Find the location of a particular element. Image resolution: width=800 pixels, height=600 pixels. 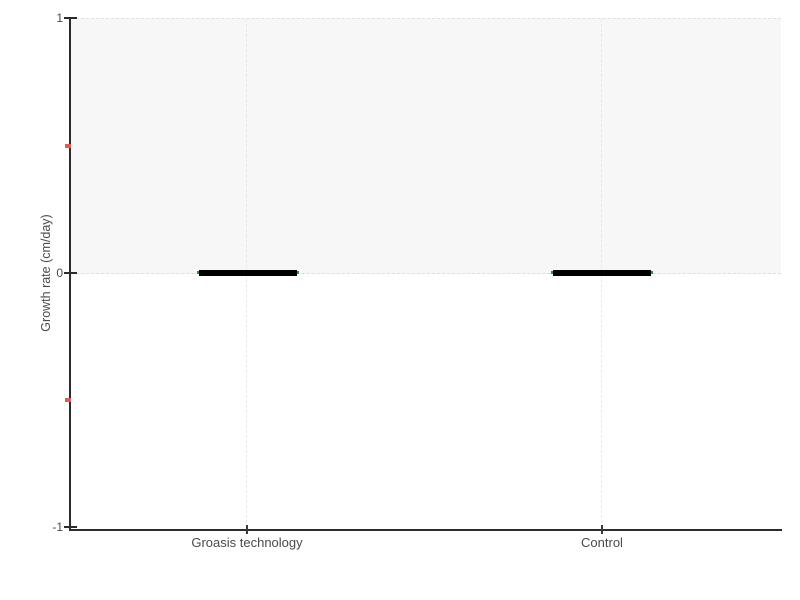

y-axis-line is located at coordinates (70, 274).